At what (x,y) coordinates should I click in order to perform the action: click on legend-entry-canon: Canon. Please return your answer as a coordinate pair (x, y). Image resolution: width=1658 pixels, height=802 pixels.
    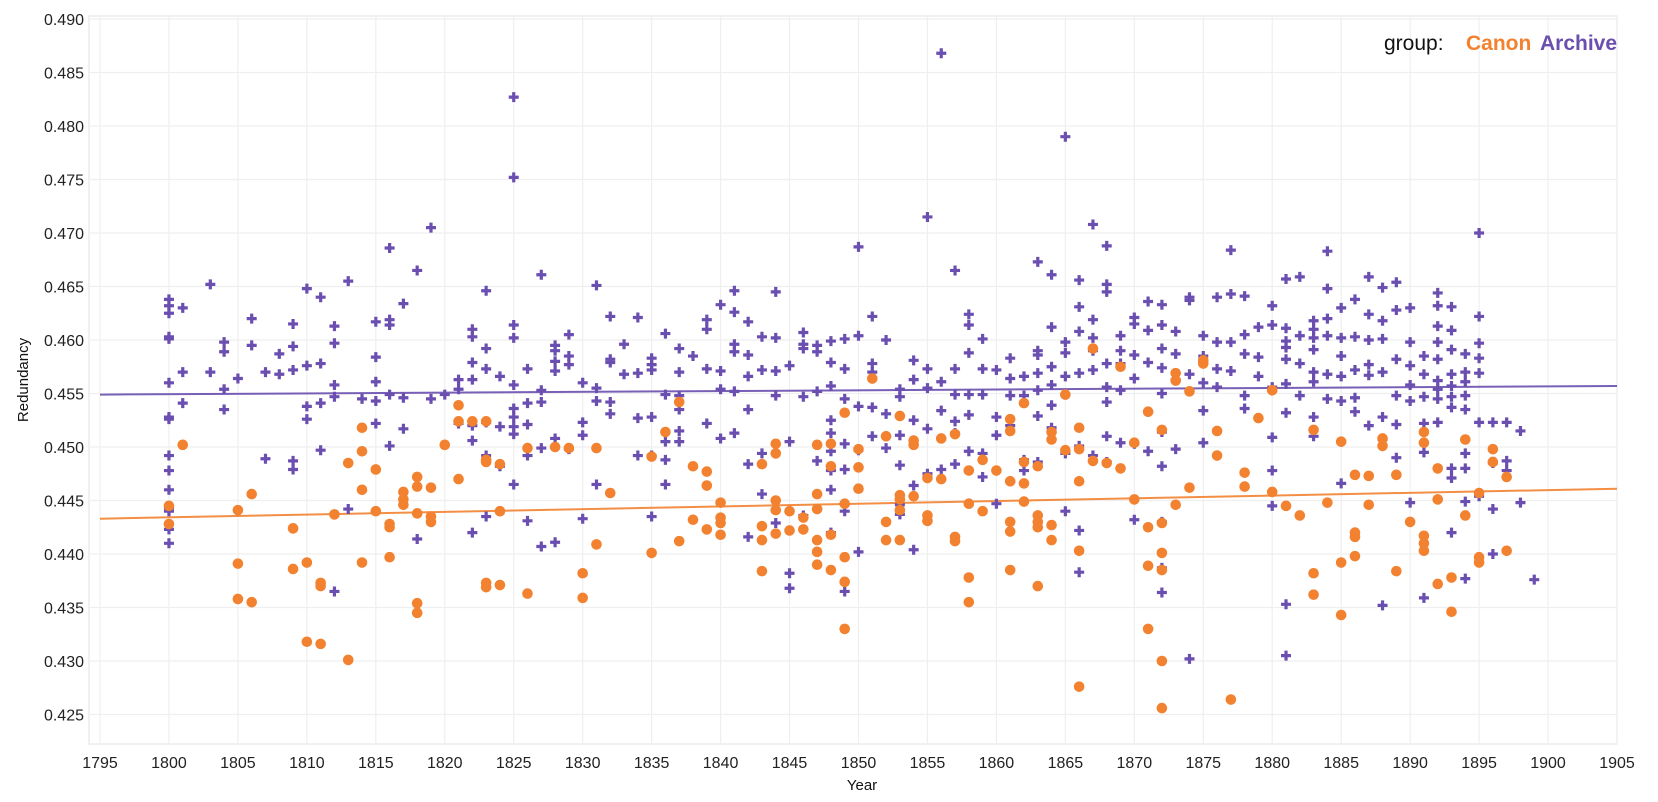
    Looking at the image, I should click on (1498, 43).